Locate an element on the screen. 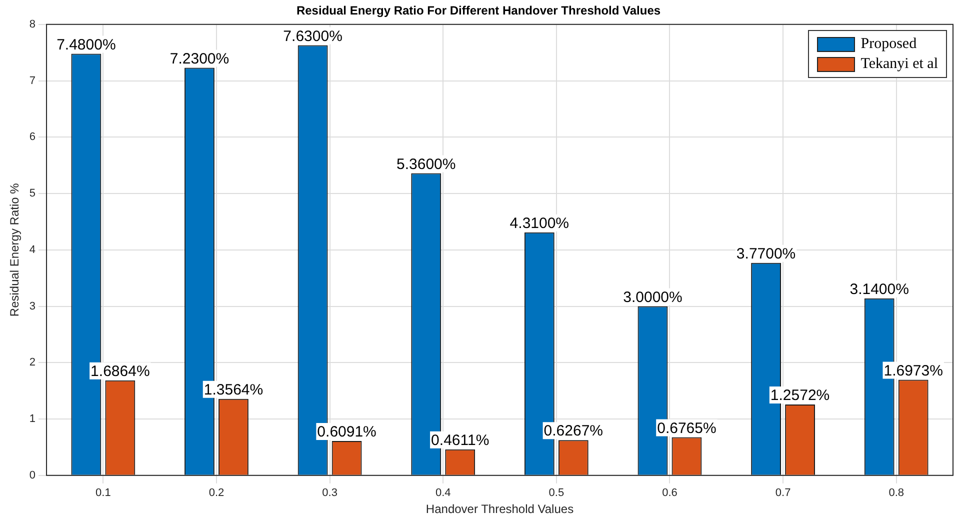 Image resolution: width=957 pixels, height=519 pixels. y-tick-label: 2 is located at coordinates (32, 362).